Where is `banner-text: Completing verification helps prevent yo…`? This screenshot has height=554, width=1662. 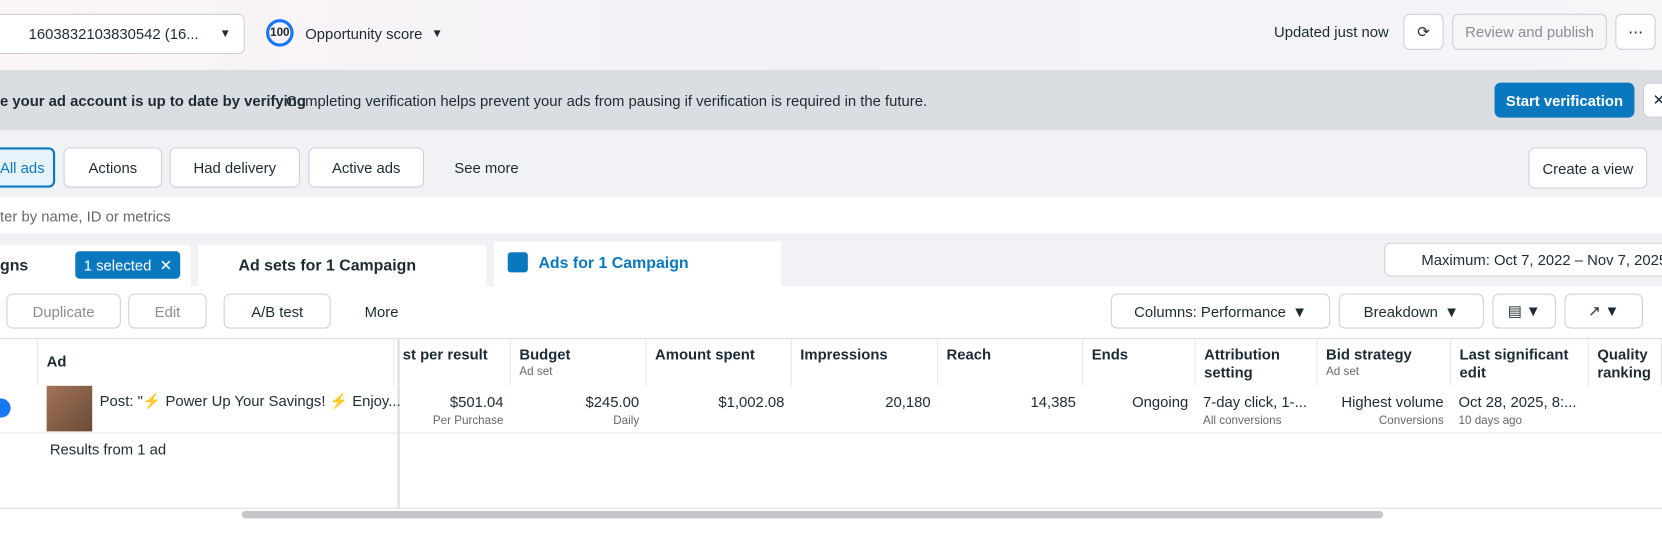 banner-text: Completing verification helps prevent yo… is located at coordinates (607, 101).